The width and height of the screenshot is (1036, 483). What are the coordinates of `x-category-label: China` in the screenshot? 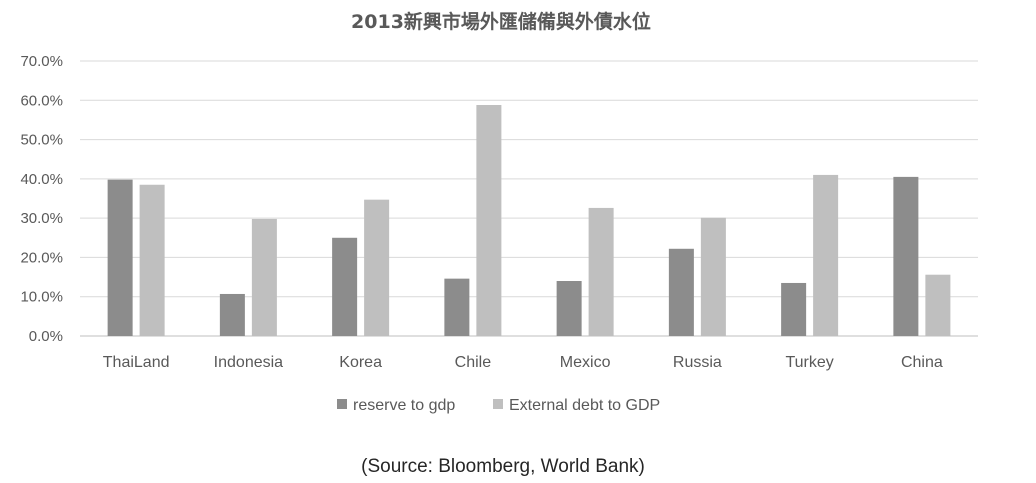 It's located at (922, 362).